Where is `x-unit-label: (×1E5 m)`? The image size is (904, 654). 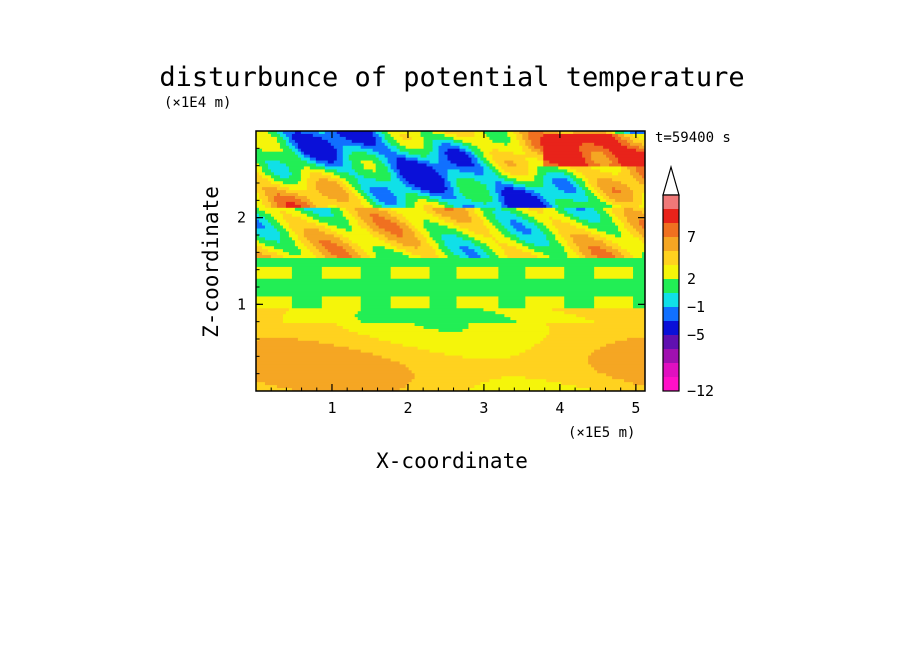
x-unit-label: (×1E5 m) is located at coordinates (601, 433).